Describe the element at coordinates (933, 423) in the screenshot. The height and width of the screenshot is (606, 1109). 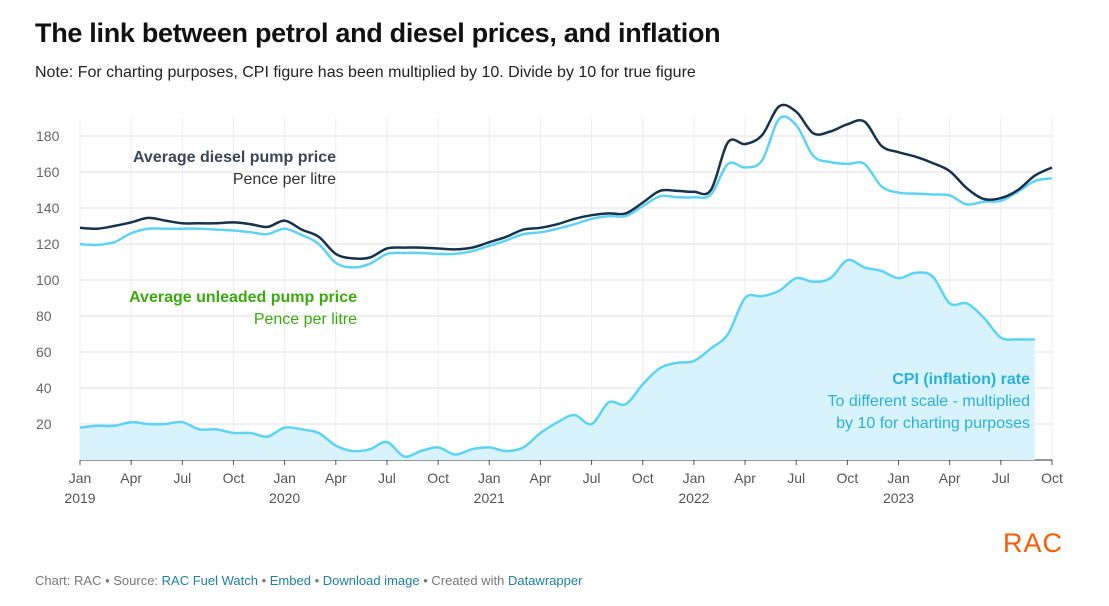
I see `cpi-note-line2: by 10 for charting purposes` at that location.